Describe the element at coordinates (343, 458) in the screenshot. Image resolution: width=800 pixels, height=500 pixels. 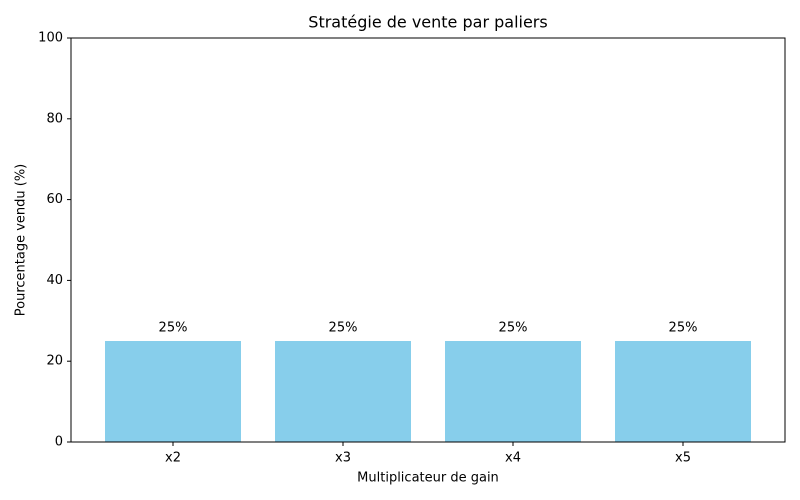
I see `x-tick-label: x3` at that location.